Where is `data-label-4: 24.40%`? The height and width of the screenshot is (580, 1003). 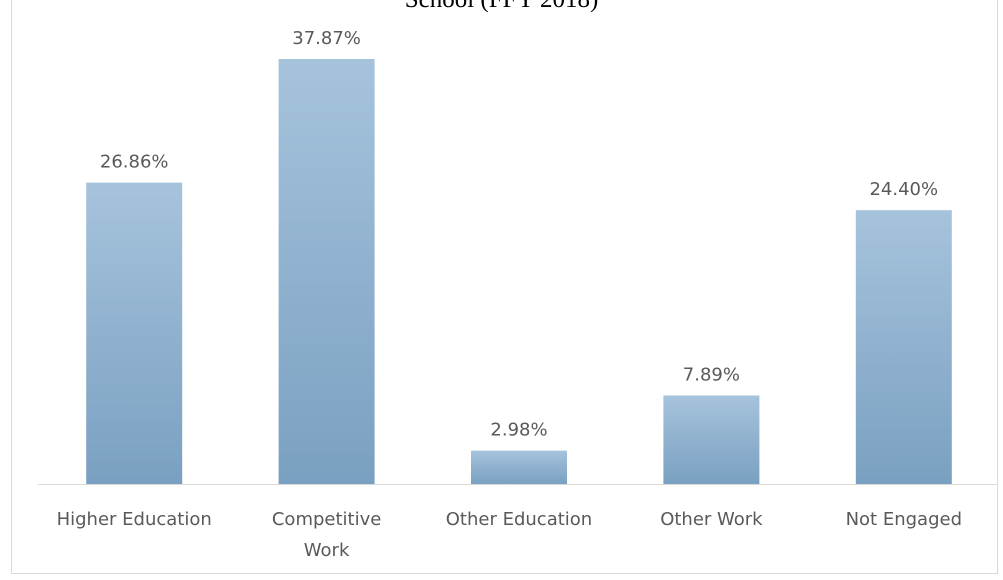 data-label-4: 24.40% is located at coordinates (903, 189).